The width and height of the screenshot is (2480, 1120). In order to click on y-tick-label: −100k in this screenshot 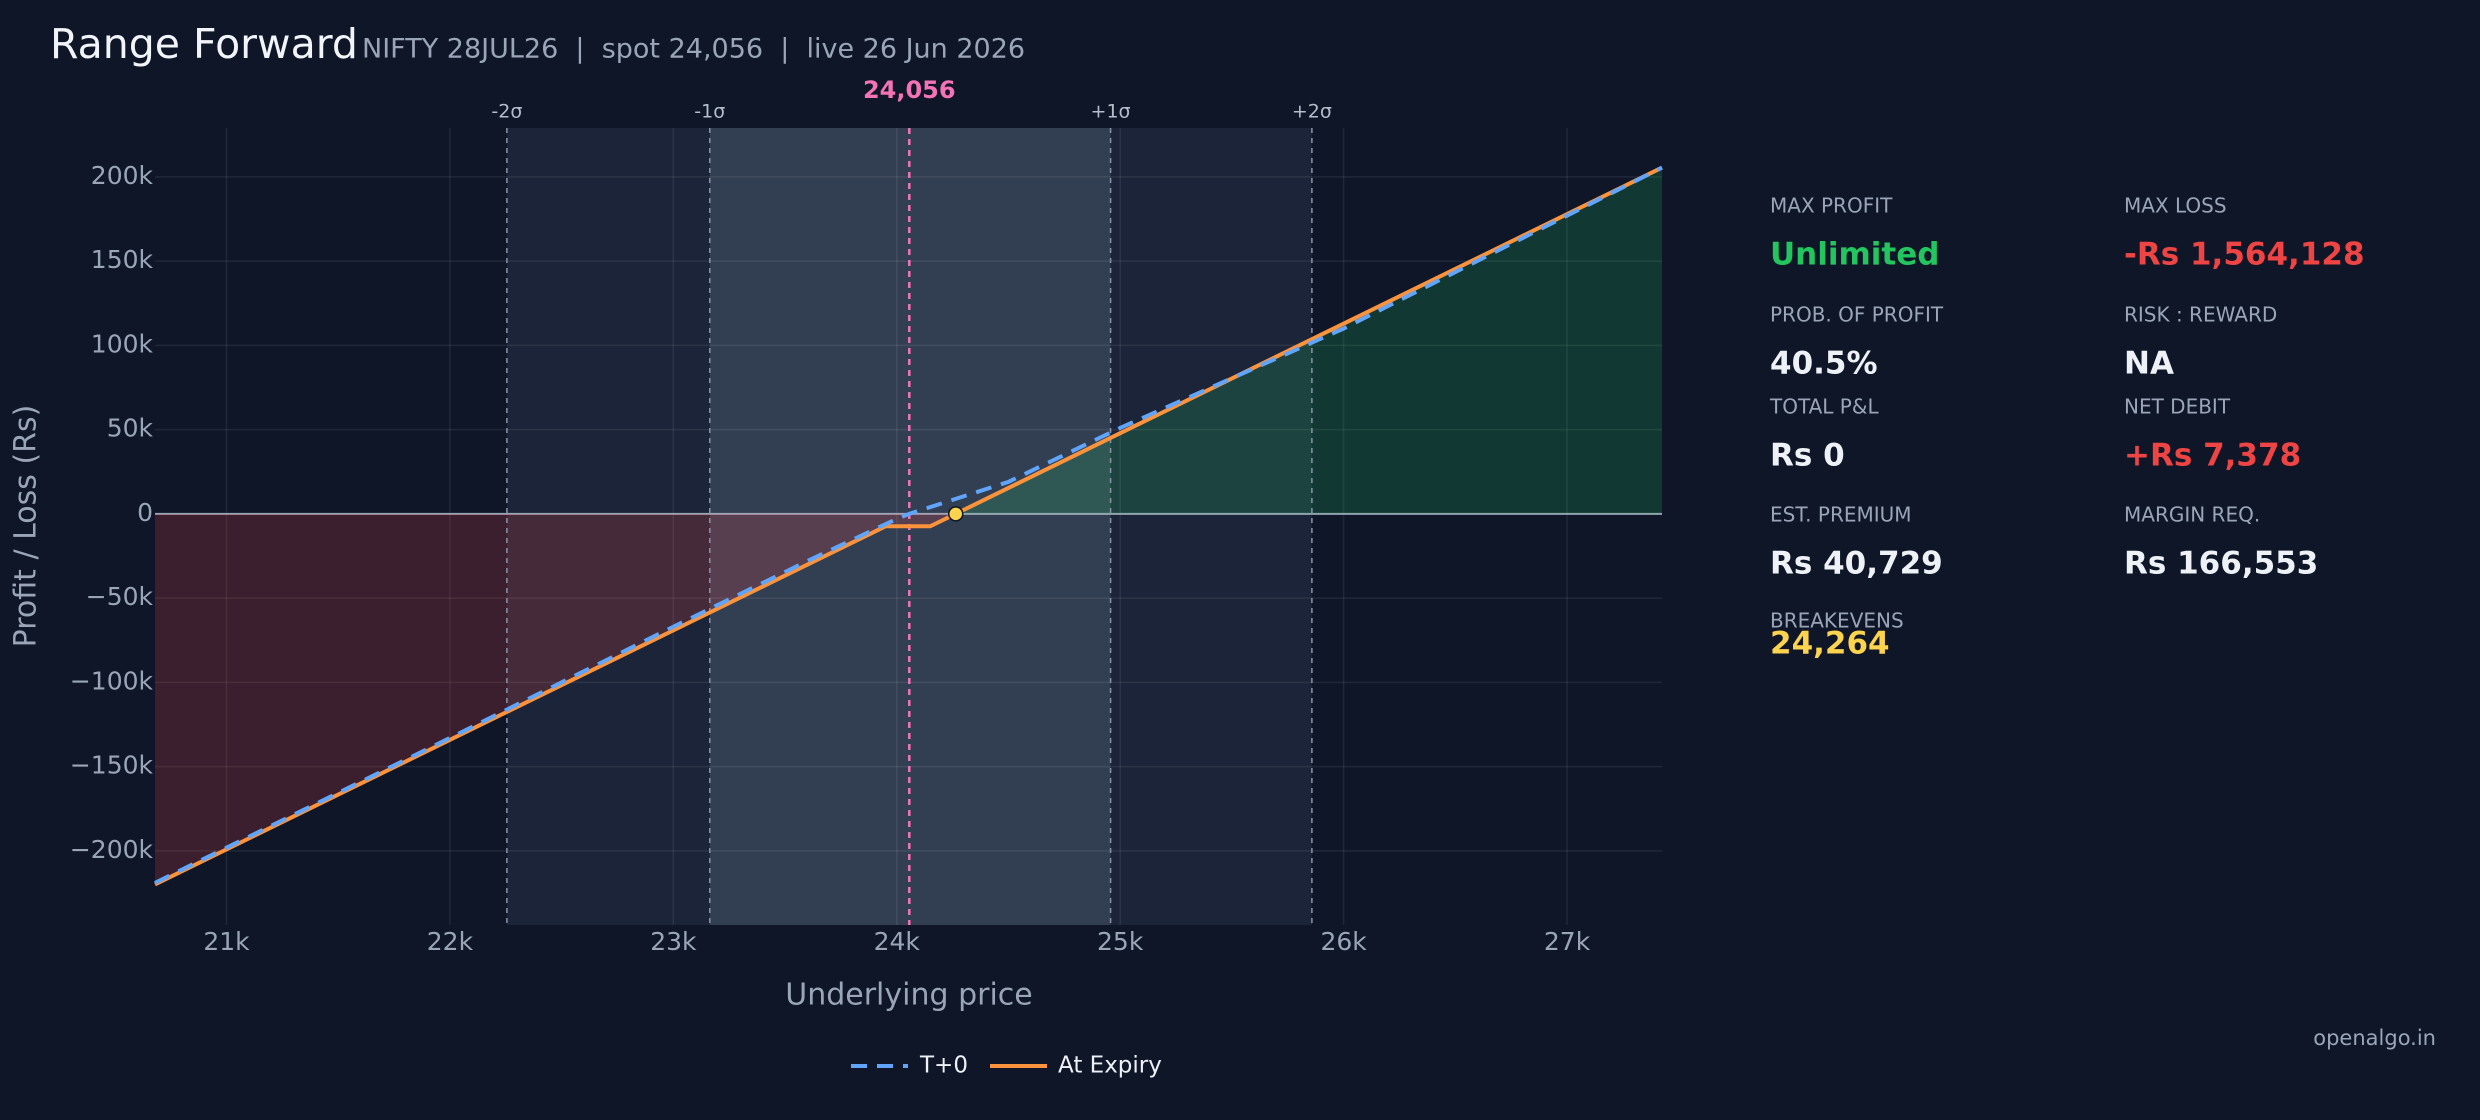, I will do `click(112, 680)`.